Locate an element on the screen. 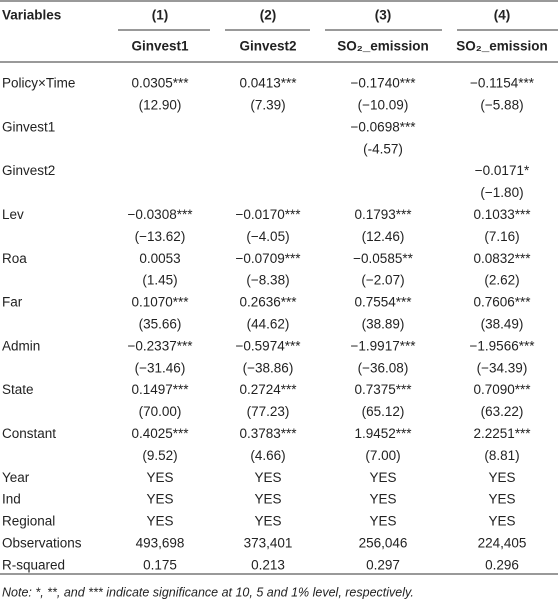  coefficient: −0.0308*** is located at coordinates (161, 214).